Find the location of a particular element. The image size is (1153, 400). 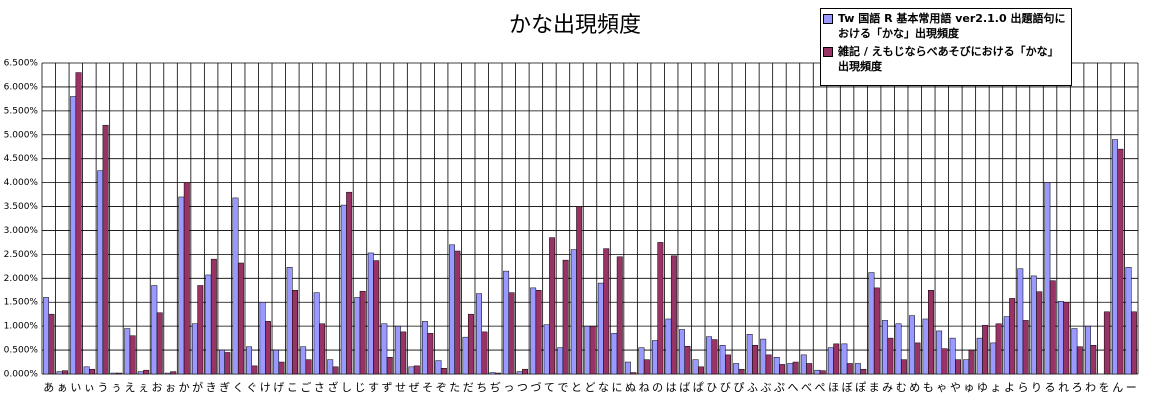

y-tick-label: 3.500% is located at coordinates (21, 207).